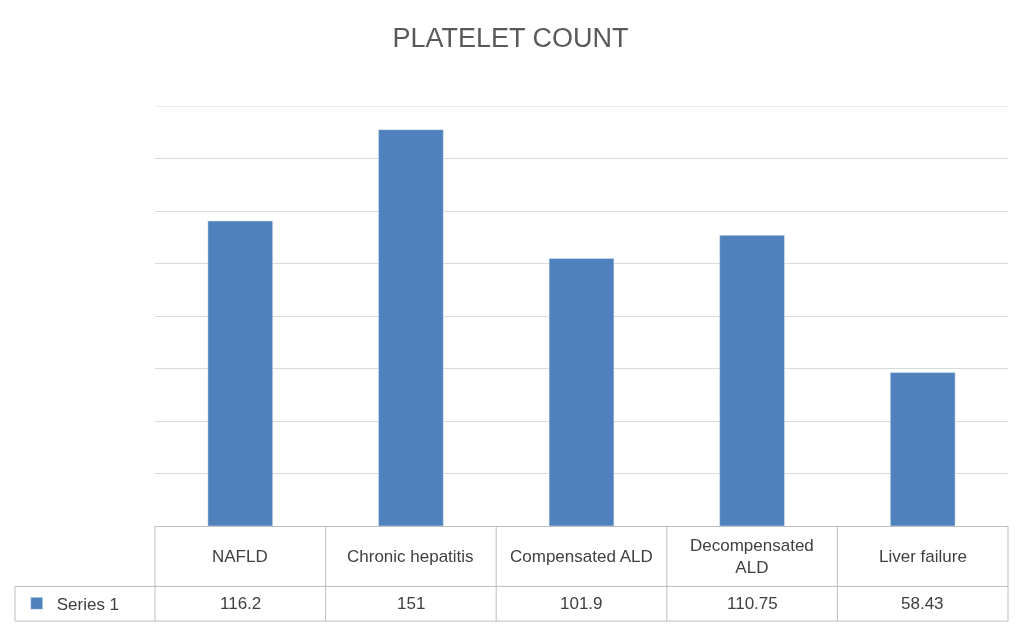 The height and width of the screenshot is (634, 1021). Describe the element at coordinates (752, 603) in the screenshot. I see `data-label: 110.75` at that location.